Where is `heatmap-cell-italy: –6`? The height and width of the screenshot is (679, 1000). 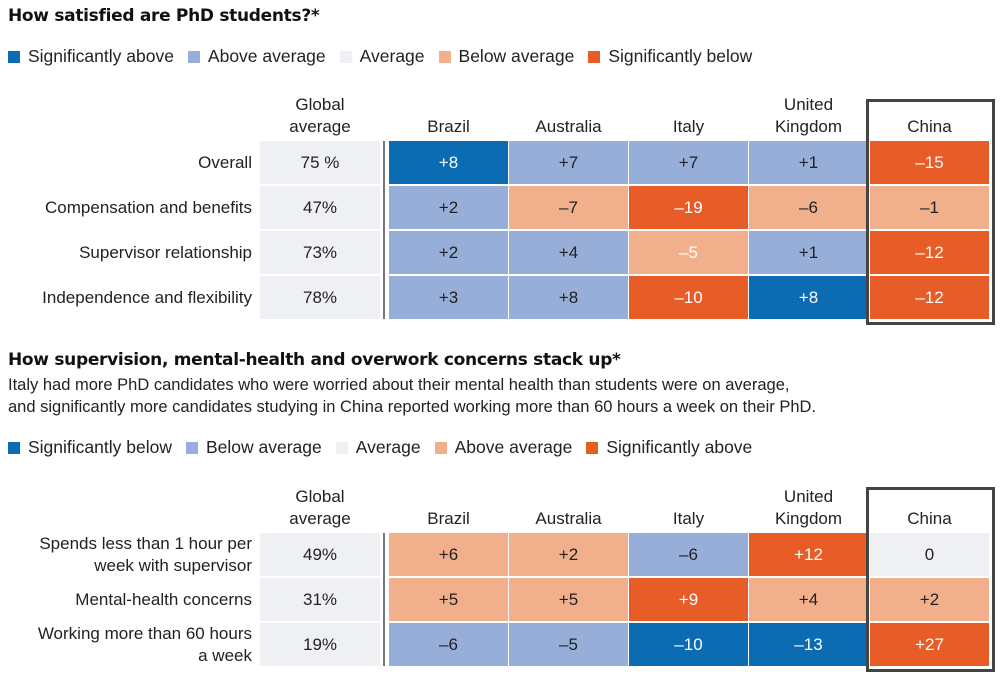 heatmap-cell-italy: –6 is located at coordinates (688, 554).